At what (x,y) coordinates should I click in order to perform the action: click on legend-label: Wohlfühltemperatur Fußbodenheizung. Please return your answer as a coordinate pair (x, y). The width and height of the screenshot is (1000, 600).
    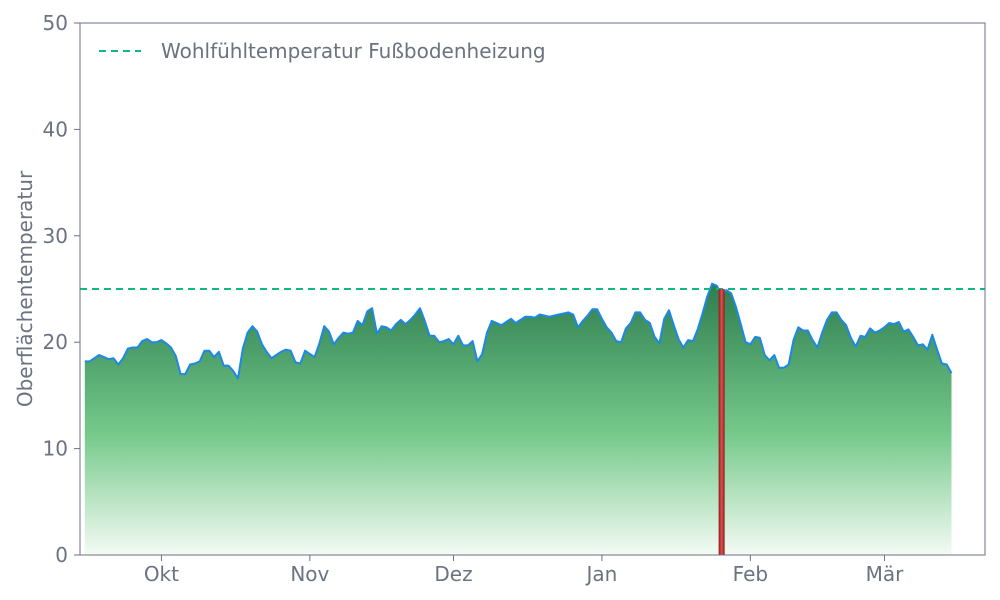
    Looking at the image, I should click on (353, 51).